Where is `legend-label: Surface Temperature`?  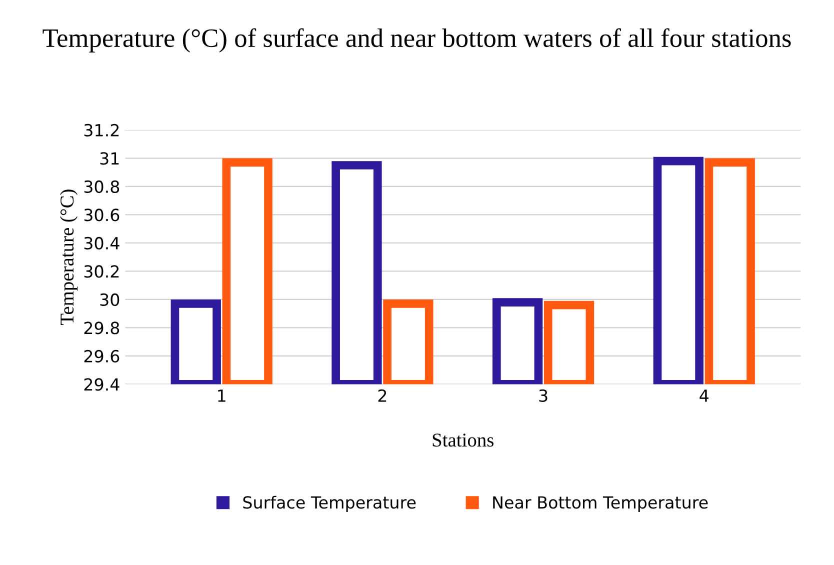 legend-label: Surface Temperature is located at coordinates (329, 504).